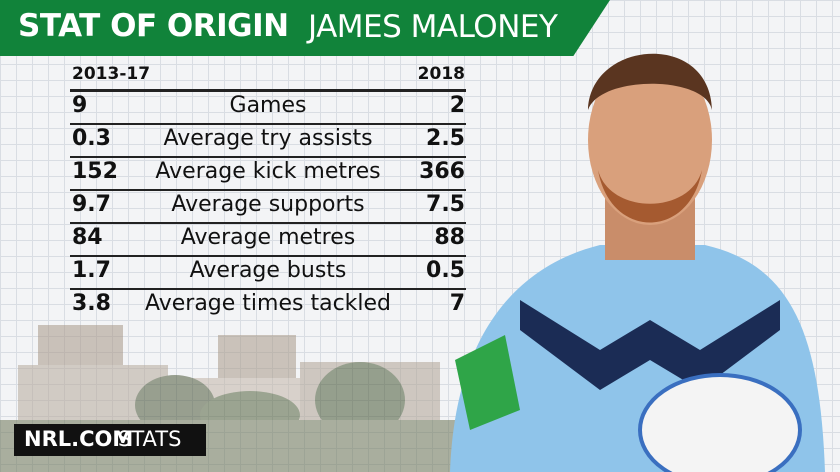 The image size is (840, 472). Describe the element at coordinates (153, 26) in the screenshot. I see `title: STAT OF ORIGIN` at that location.